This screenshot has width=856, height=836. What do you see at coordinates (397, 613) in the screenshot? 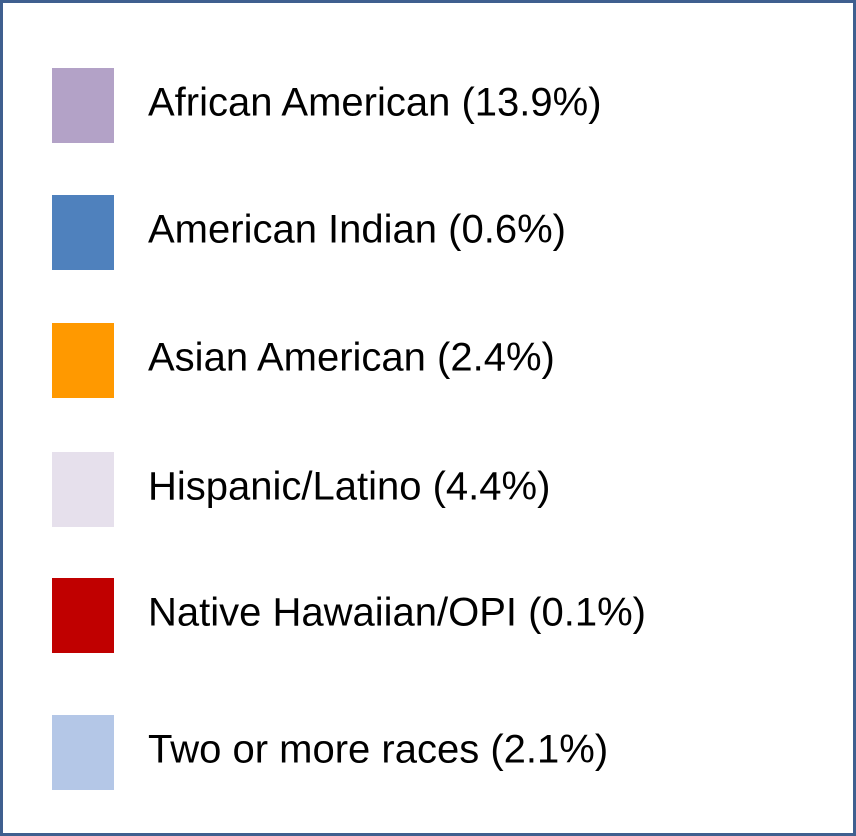
I see `legend-label: Native Hawaiian/OPI (0.1%)` at bounding box center [397, 613].